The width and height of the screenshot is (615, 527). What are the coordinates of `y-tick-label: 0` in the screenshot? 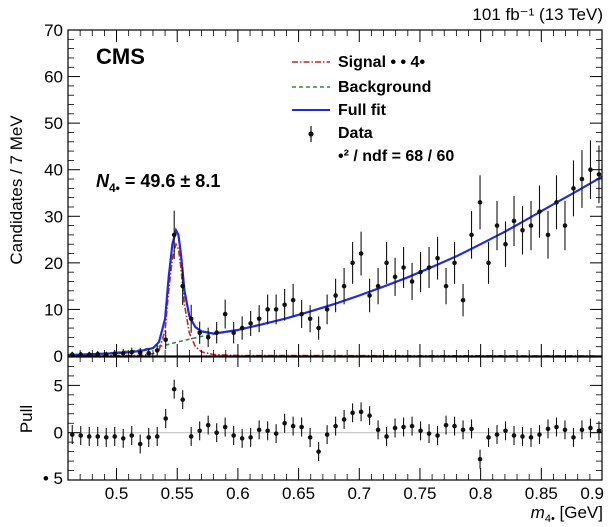 It's located at (58, 356).